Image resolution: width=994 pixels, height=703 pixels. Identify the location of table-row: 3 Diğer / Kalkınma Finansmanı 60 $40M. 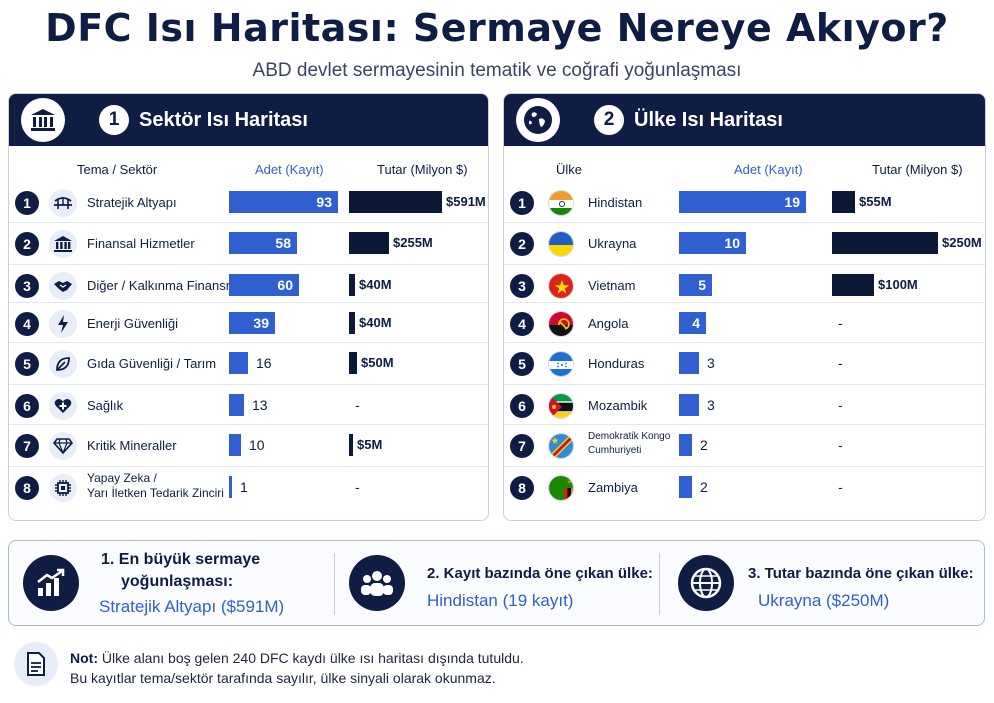
(248, 284).